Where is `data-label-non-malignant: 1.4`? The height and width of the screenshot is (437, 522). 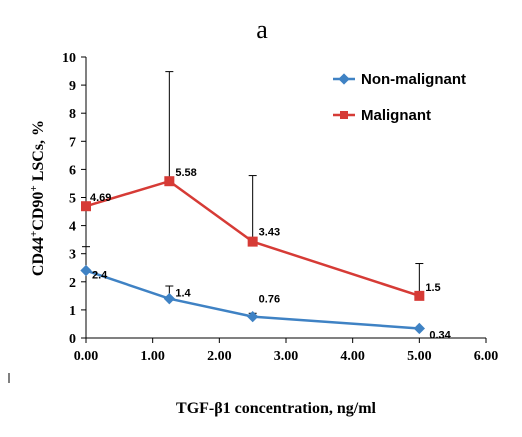 data-label-non-malignant: 1.4 is located at coordinates (183, 294).